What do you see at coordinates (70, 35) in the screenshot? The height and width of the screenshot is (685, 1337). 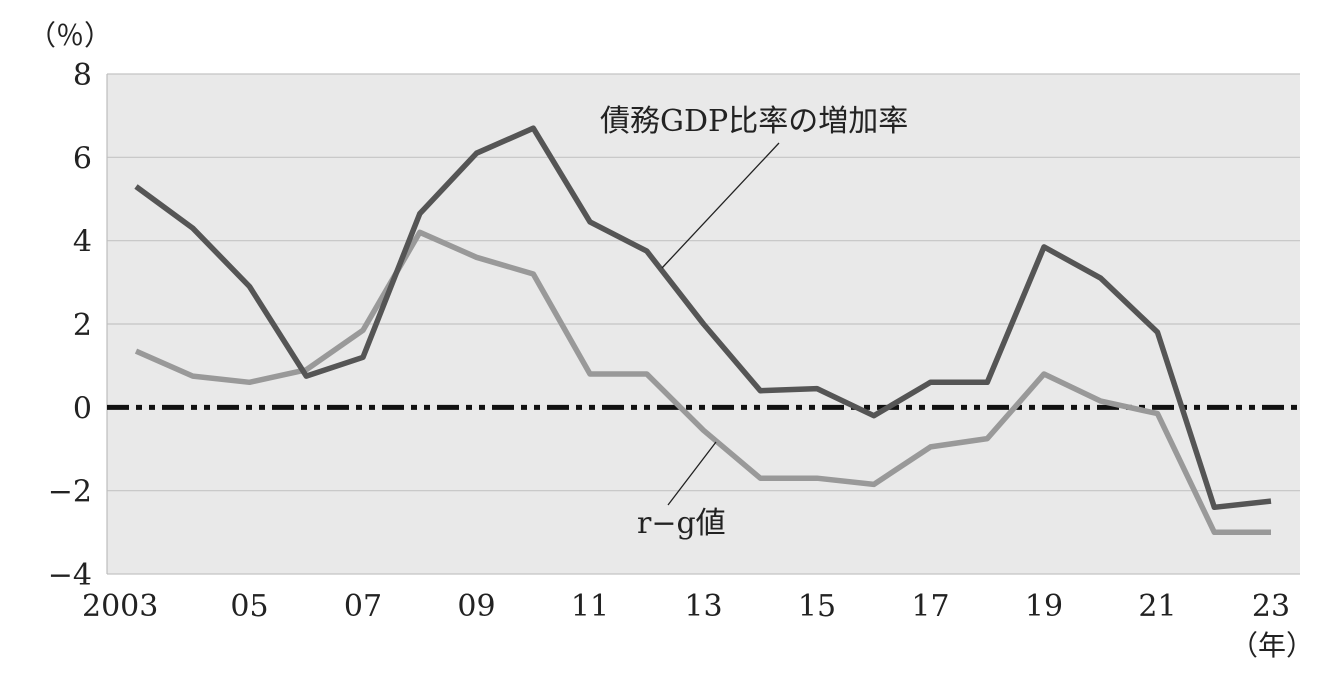 I see `y-axis-unit: （％）` at bounding box center [70, 35].